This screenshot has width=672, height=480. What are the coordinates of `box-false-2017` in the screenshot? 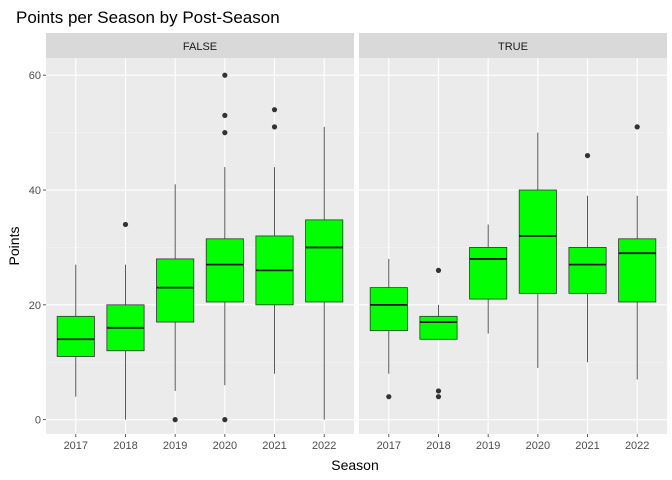 It's located at (75, 330).